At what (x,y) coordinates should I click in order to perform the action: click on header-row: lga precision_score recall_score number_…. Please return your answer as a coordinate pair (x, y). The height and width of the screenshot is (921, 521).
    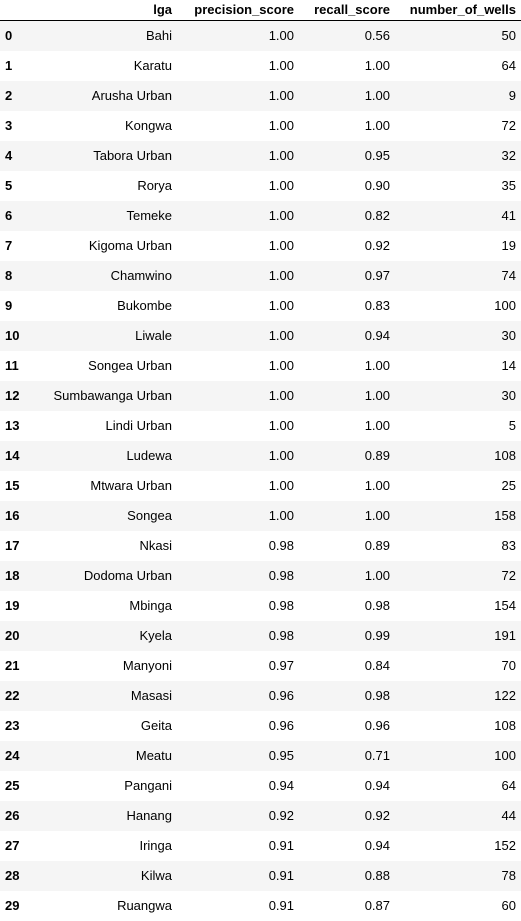
    Looking at the image, I should click on (260, 10).